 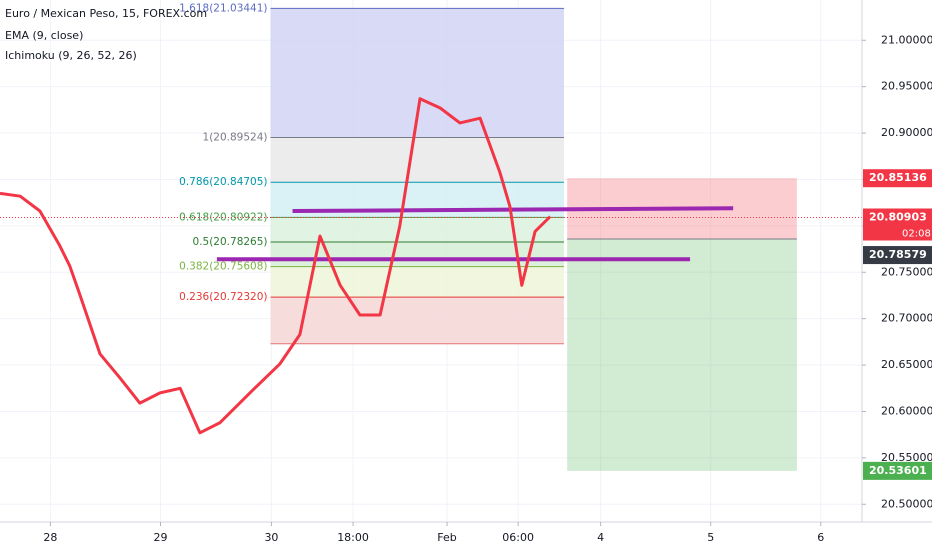 What do you see at coordinates (906, 39) in the screenshot?
I see `y-tick-label: 21.00000` at bounding box center [906, 39].